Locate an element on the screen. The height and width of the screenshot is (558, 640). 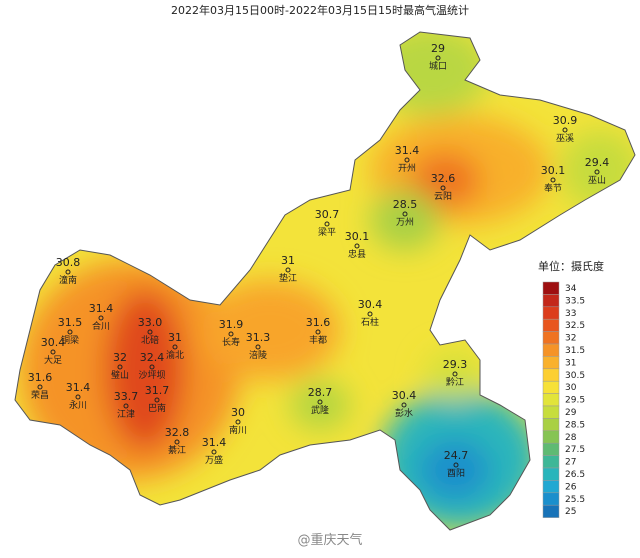
station-name: 大足 is located at coordinates (53, 360).